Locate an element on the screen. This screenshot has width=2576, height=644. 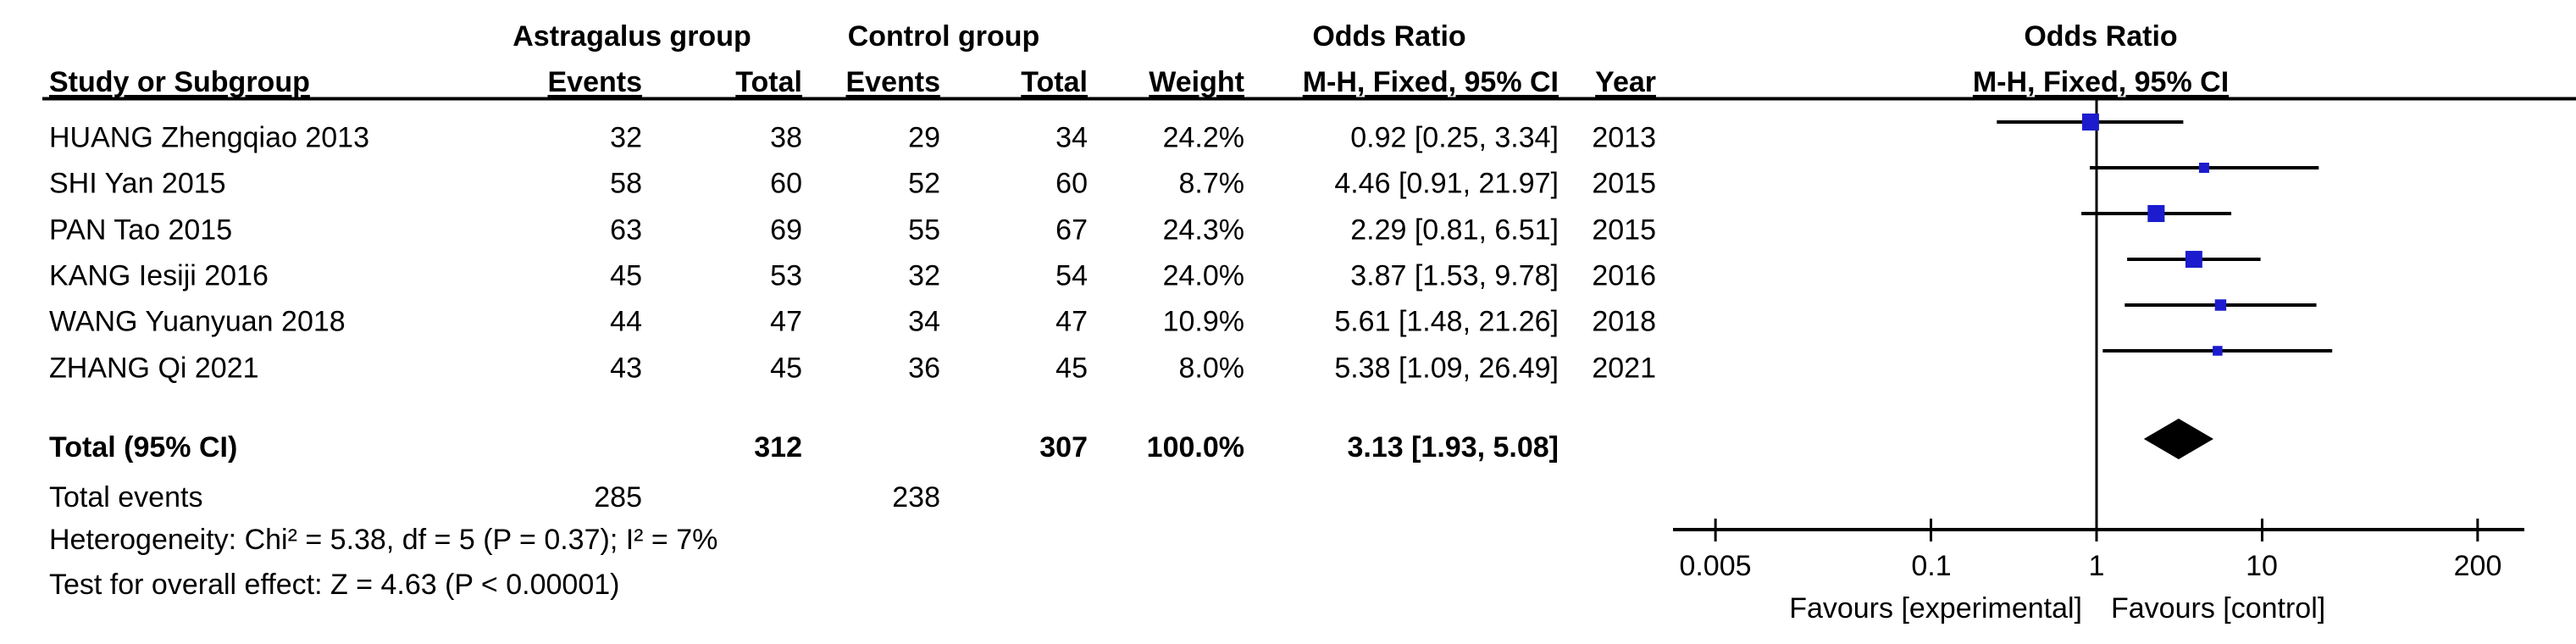
axis-tick-label: 0.005 is located at coordinates (1715, 566).